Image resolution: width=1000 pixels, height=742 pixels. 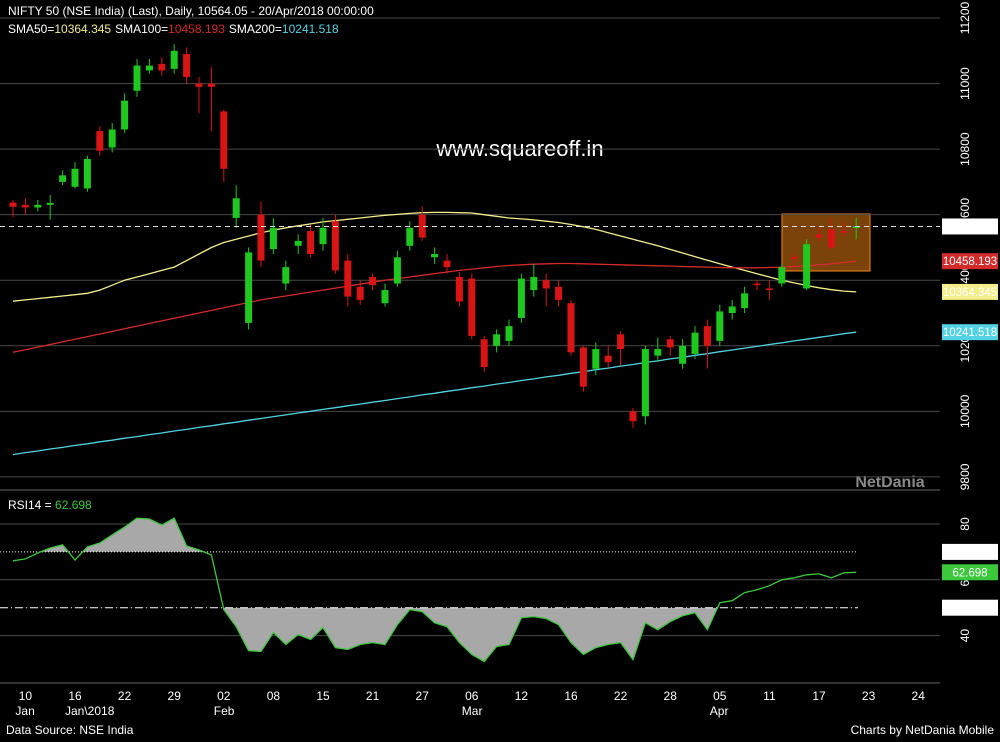 I want to click on price-tag: 62.698, so click(x=969, y=573).